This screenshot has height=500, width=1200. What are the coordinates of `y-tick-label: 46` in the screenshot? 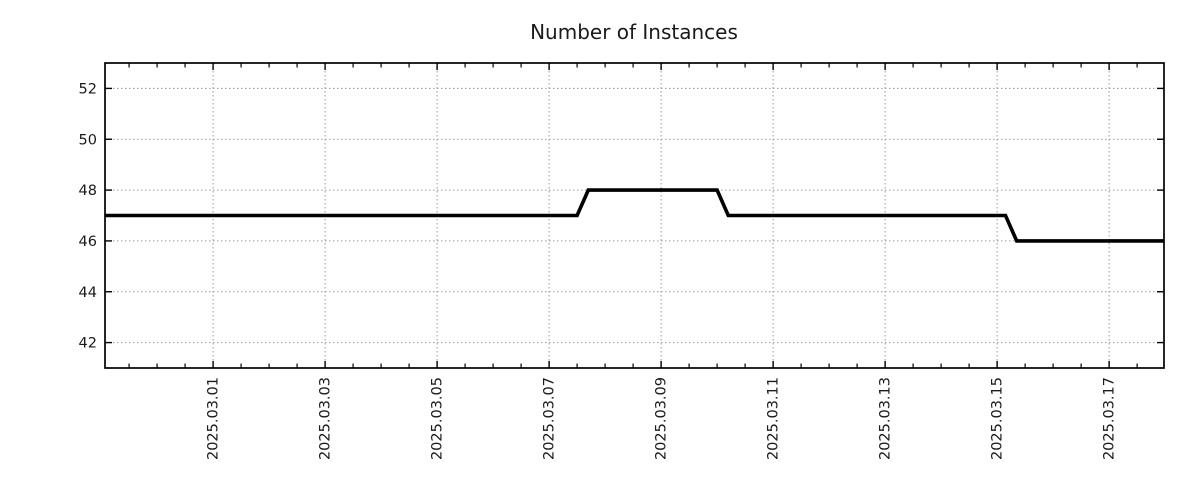 It's located at (88, 242).